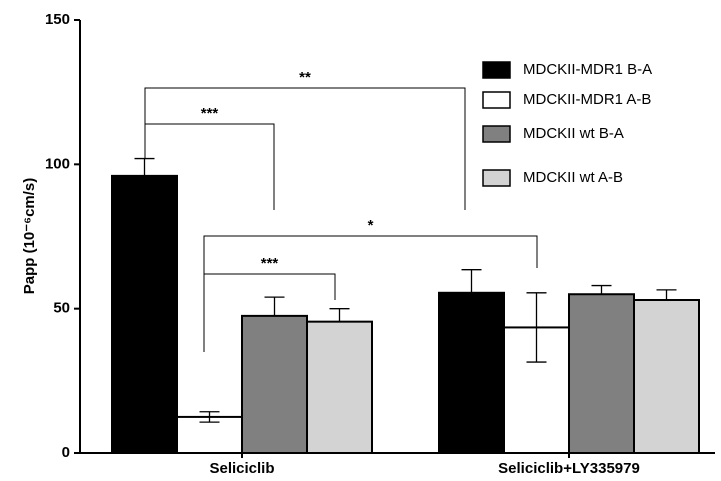  What do you see at coordinates (587, 69) in the screenshot?
I see `legend-label: MDCKII-MDR1 B-A` at bounding box center [587, 69].